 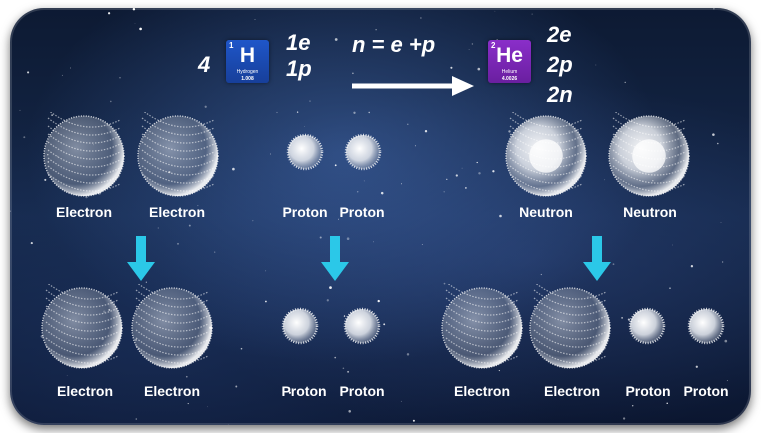 I want to click on helium-element-tile: 2 He Helium 4.0026, so click(x=509, y=61).